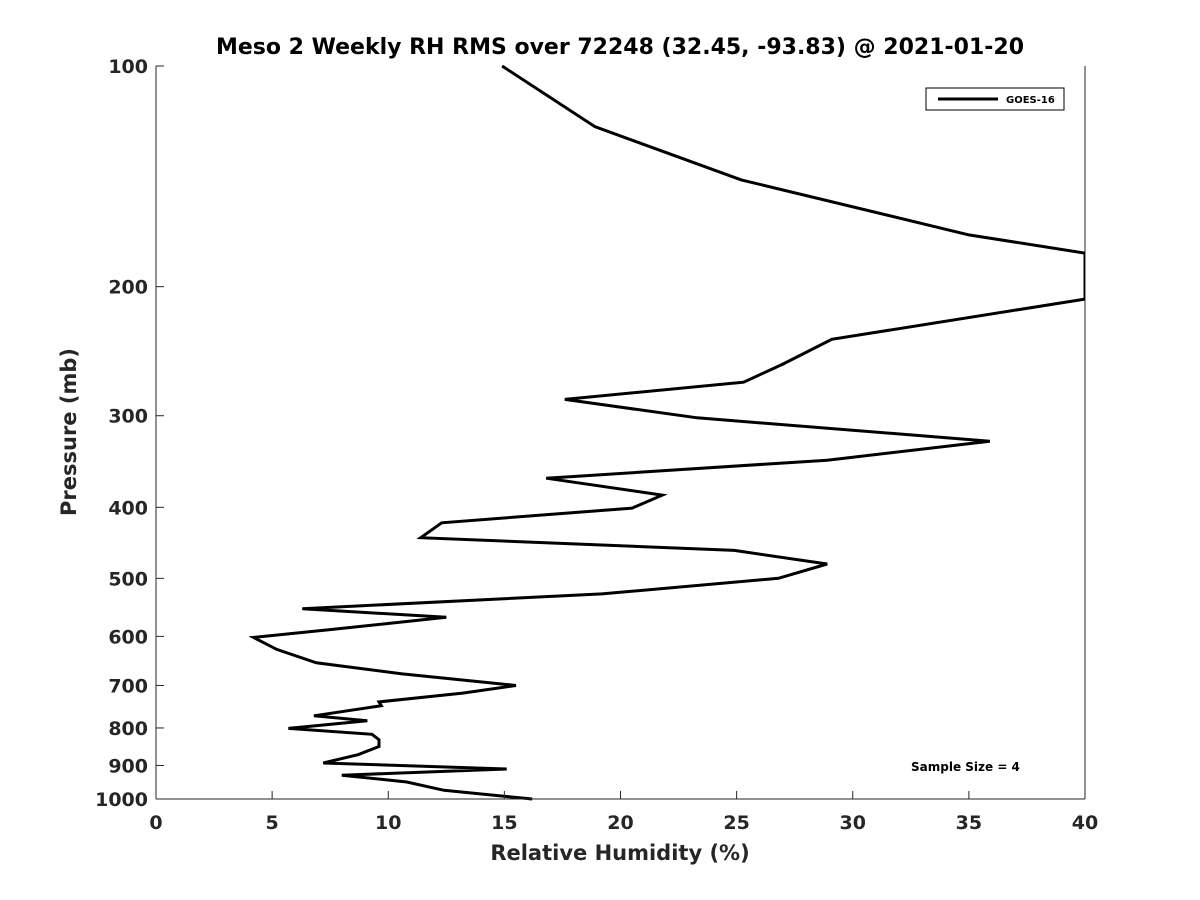  What do you see at coordinates (128, 686) in the screenshot?
I see `y-tick-label: 700` at bounding box center [128, 686].